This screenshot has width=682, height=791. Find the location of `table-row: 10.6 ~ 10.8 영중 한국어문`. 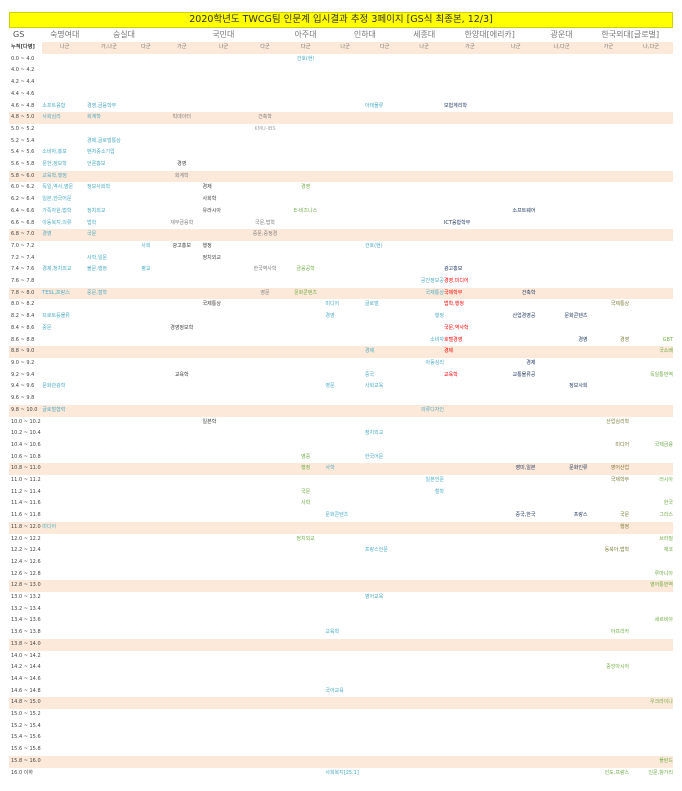

table-row: 10.6 ~ 10.8 영중 한국어문 is located at coordinates (341, 458).